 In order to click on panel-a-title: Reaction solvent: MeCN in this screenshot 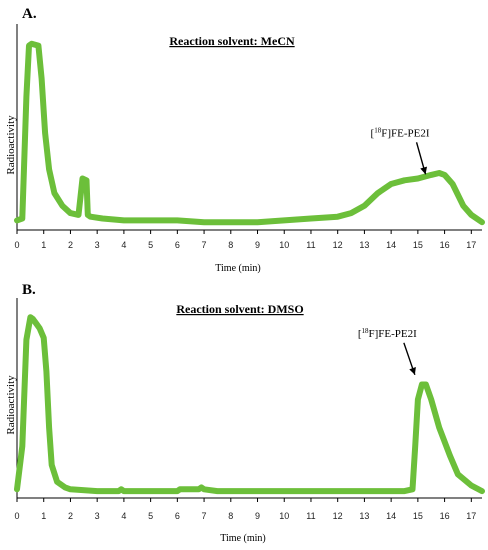, I will do `click(232, 41)`.